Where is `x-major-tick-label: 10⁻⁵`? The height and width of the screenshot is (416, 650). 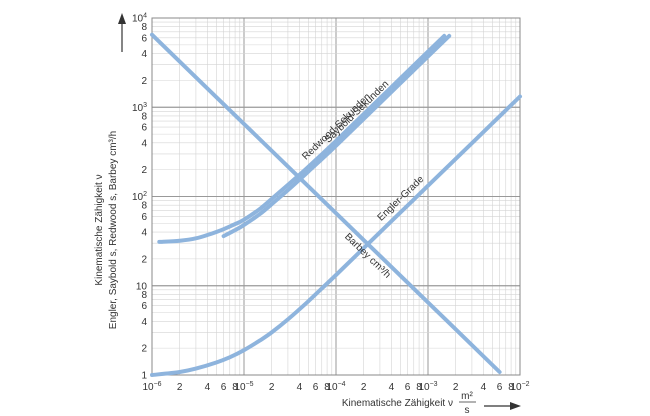
x-major-tick-label: 10⁻⁵ is located at coordinates (243, 387).